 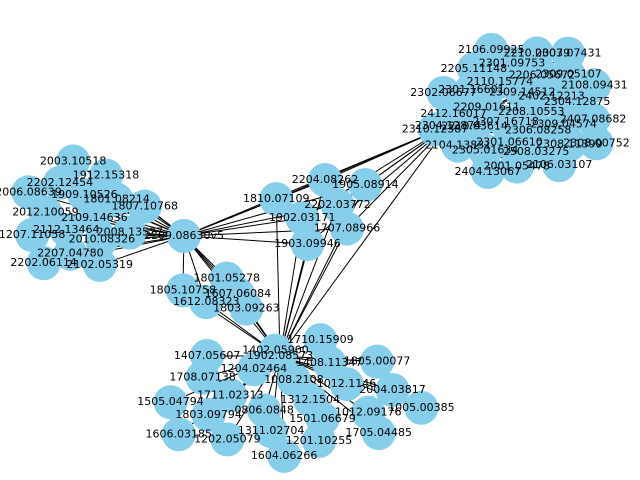 What do you see at coordinates (379, 432) in the screenshot?
I see `node-label: 1705.04485` at bounding box center [379, 432].